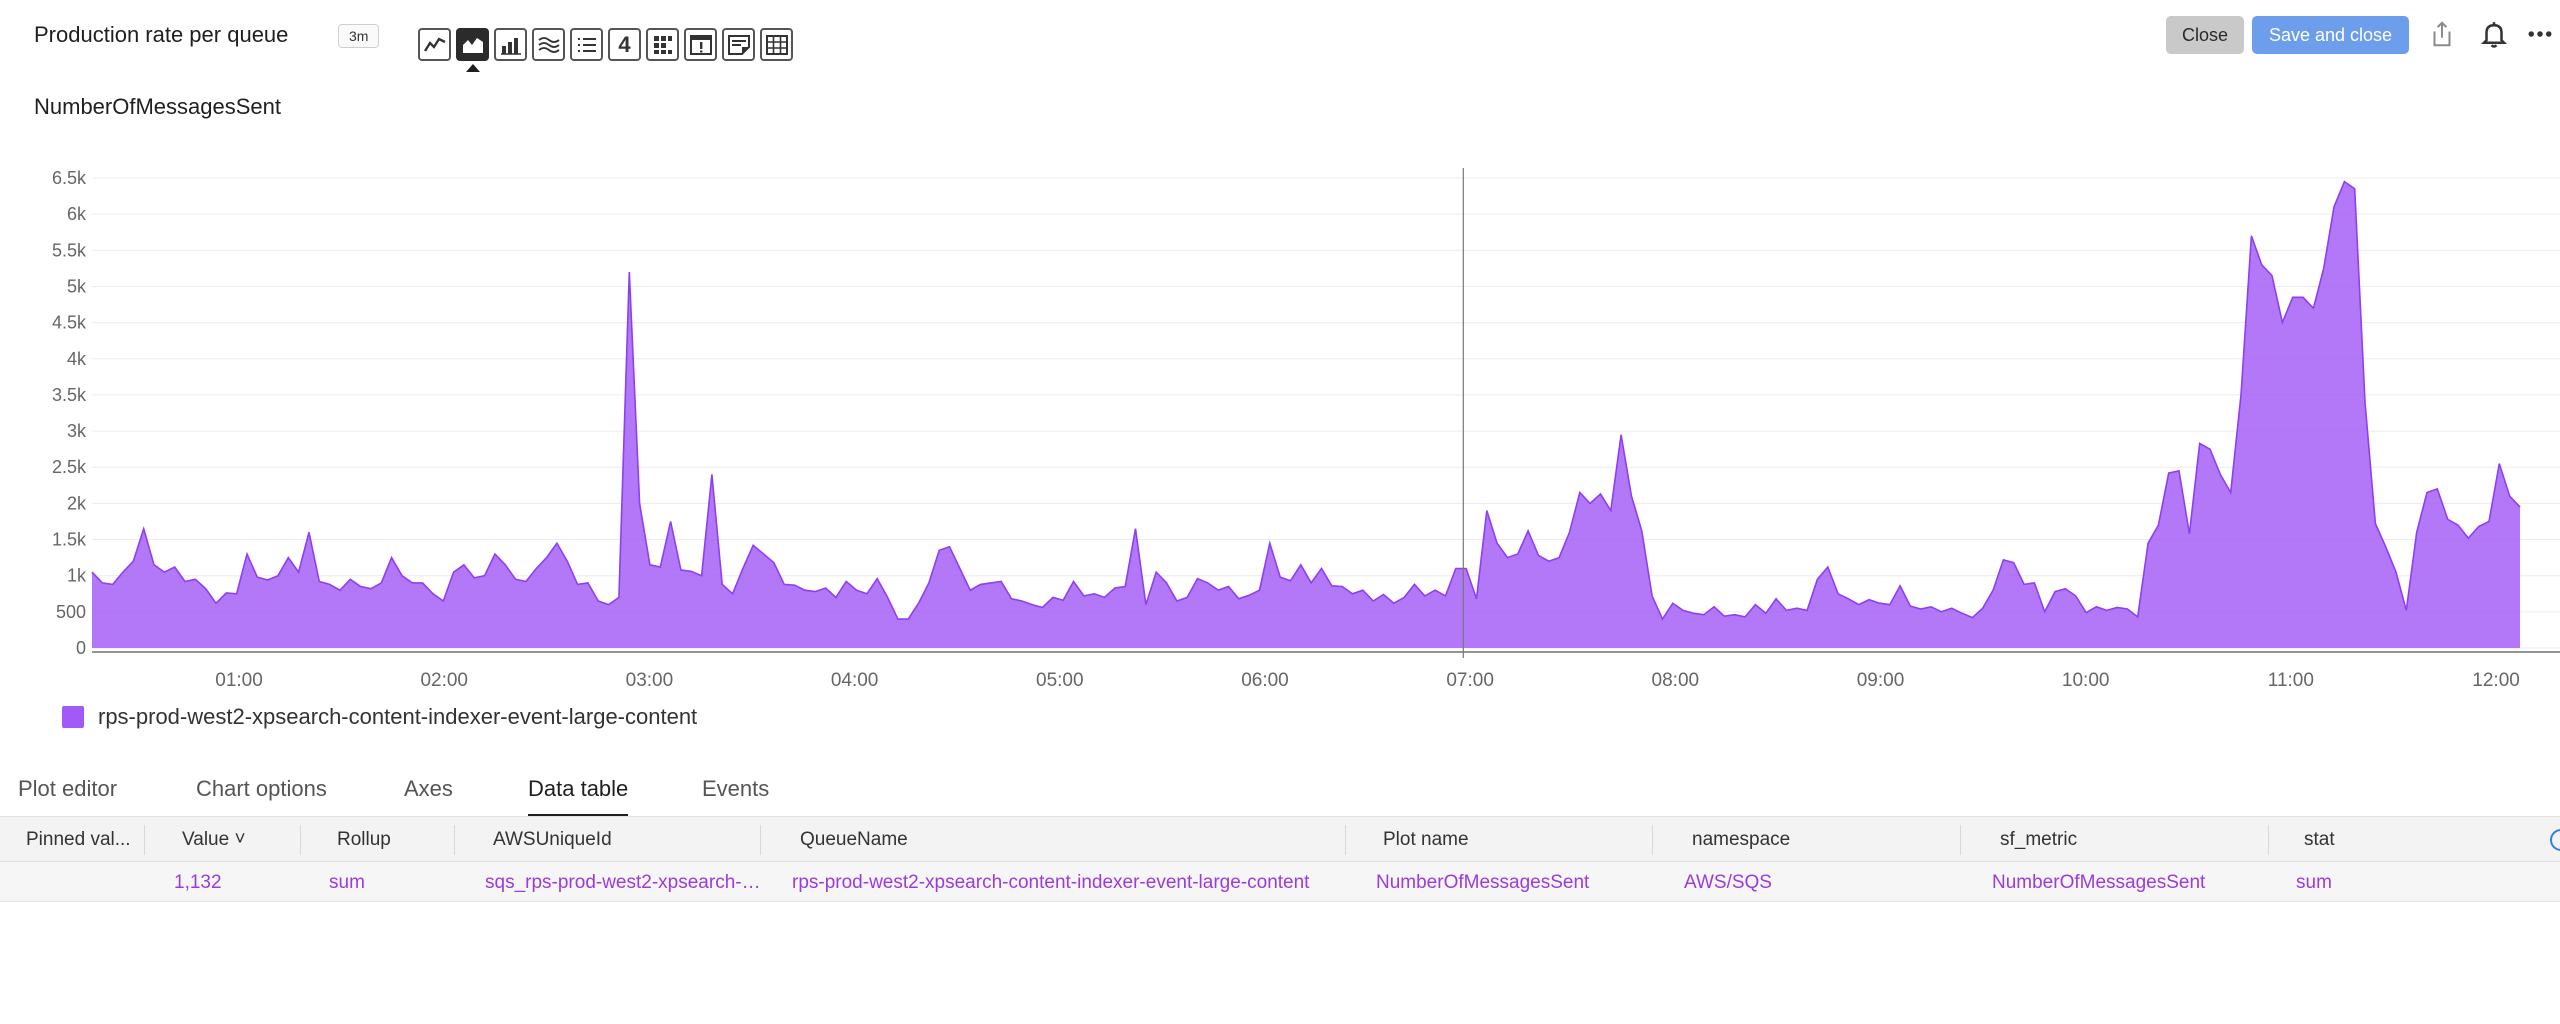 This screenshot has height=1024, width=2560. What do you see at coordinates (2555, 840) in the screenshot?
I see `info-icon` at bounding box center [2555, 840].